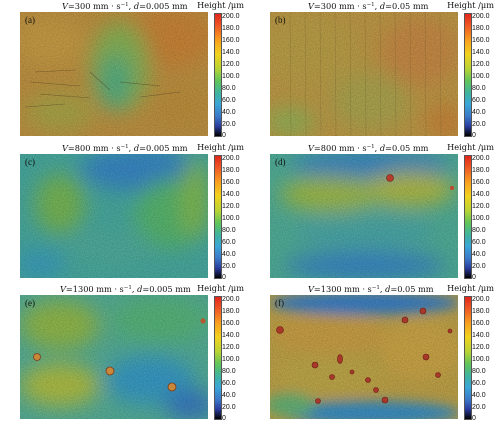  I want to click on panel-b-header: V=300 mm · s−1, d=0.05 mm, so click(368, 5).